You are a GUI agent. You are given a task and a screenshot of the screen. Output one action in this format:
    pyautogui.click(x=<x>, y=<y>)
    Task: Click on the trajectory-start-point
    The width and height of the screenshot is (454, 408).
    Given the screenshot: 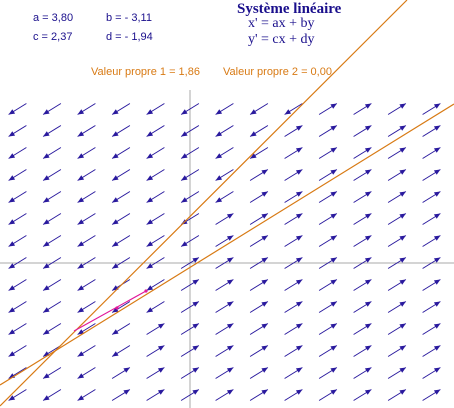 What is the action you would take?
    pyautogui.click(x=146, y=291)
    